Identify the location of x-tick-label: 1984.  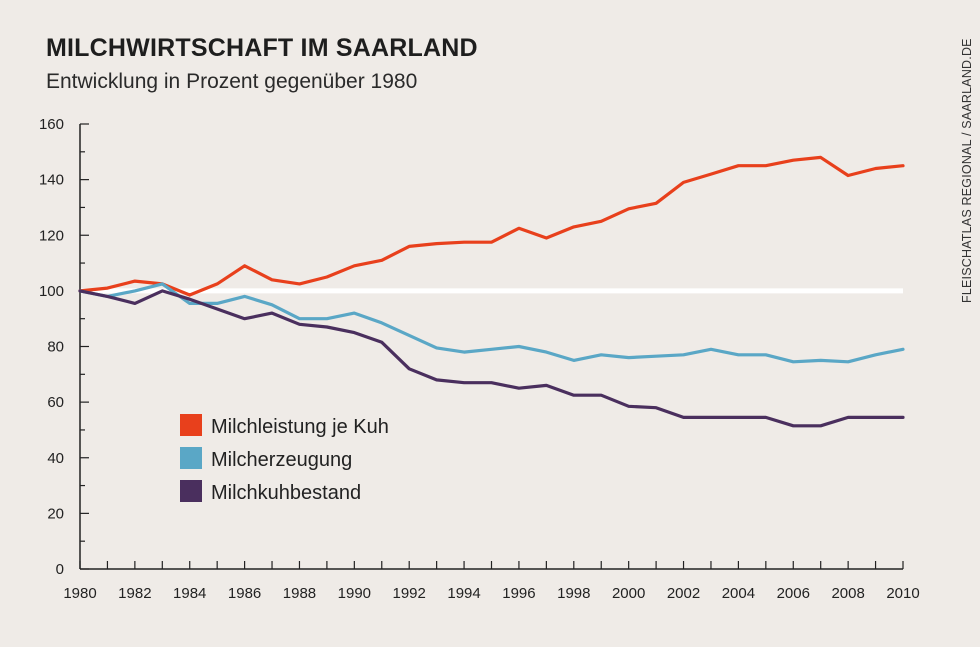
(189, 593).